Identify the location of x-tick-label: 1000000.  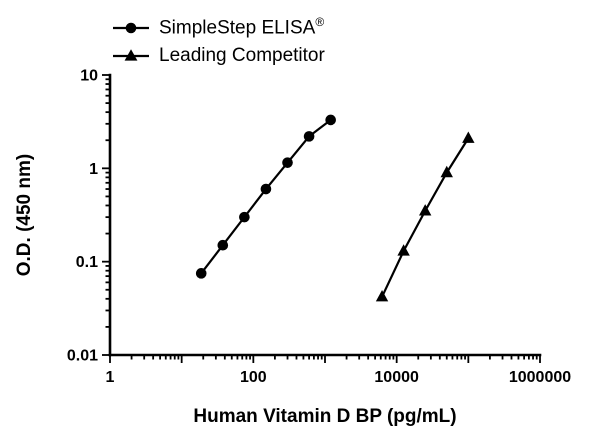
(540, 377).